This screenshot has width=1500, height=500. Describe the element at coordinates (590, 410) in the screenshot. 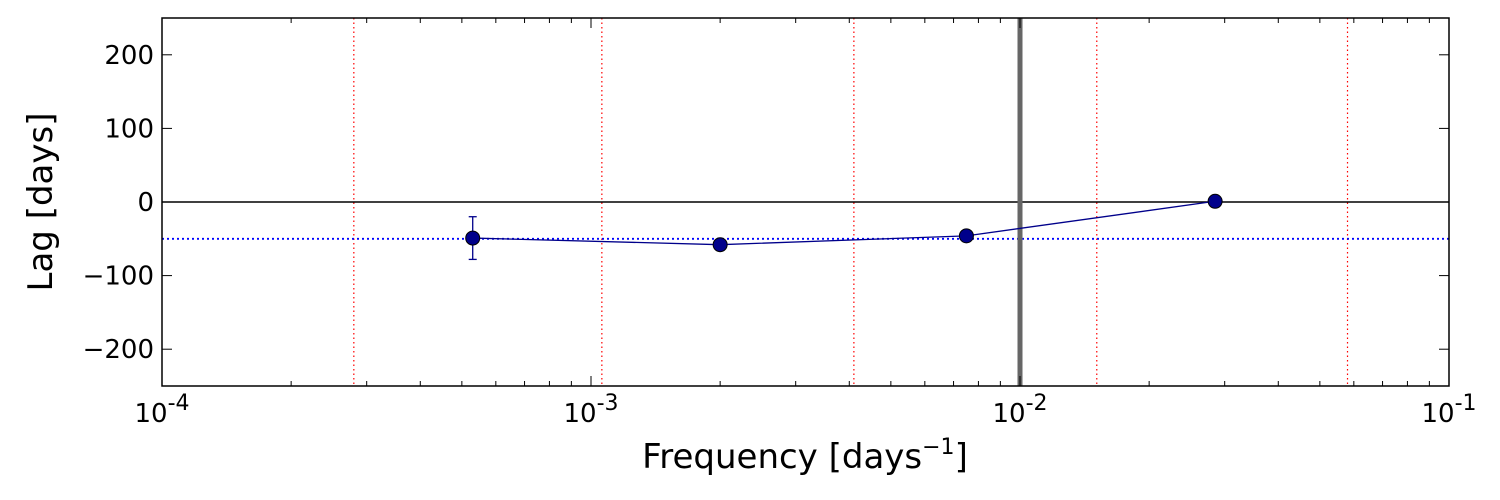

I see `x-tick-label: 10⁻³` at that location.